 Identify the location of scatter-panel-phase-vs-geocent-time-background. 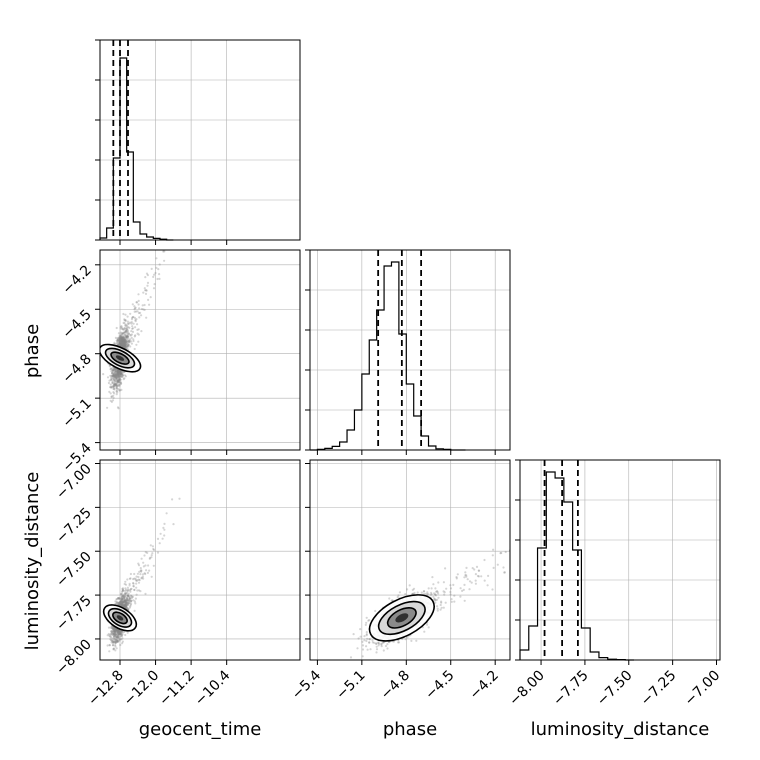
(200, 350).